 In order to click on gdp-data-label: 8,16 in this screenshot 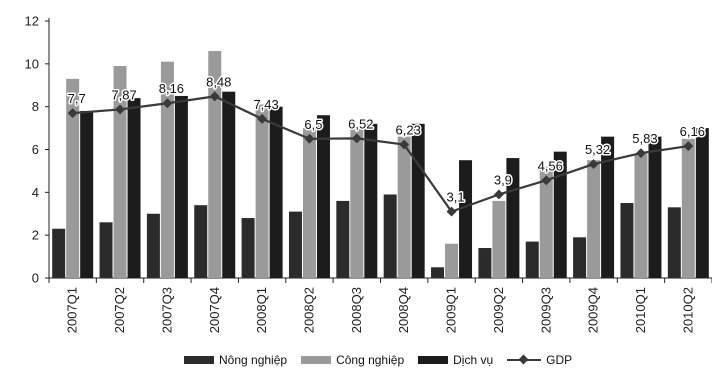, I will do `click(171, 88)`.